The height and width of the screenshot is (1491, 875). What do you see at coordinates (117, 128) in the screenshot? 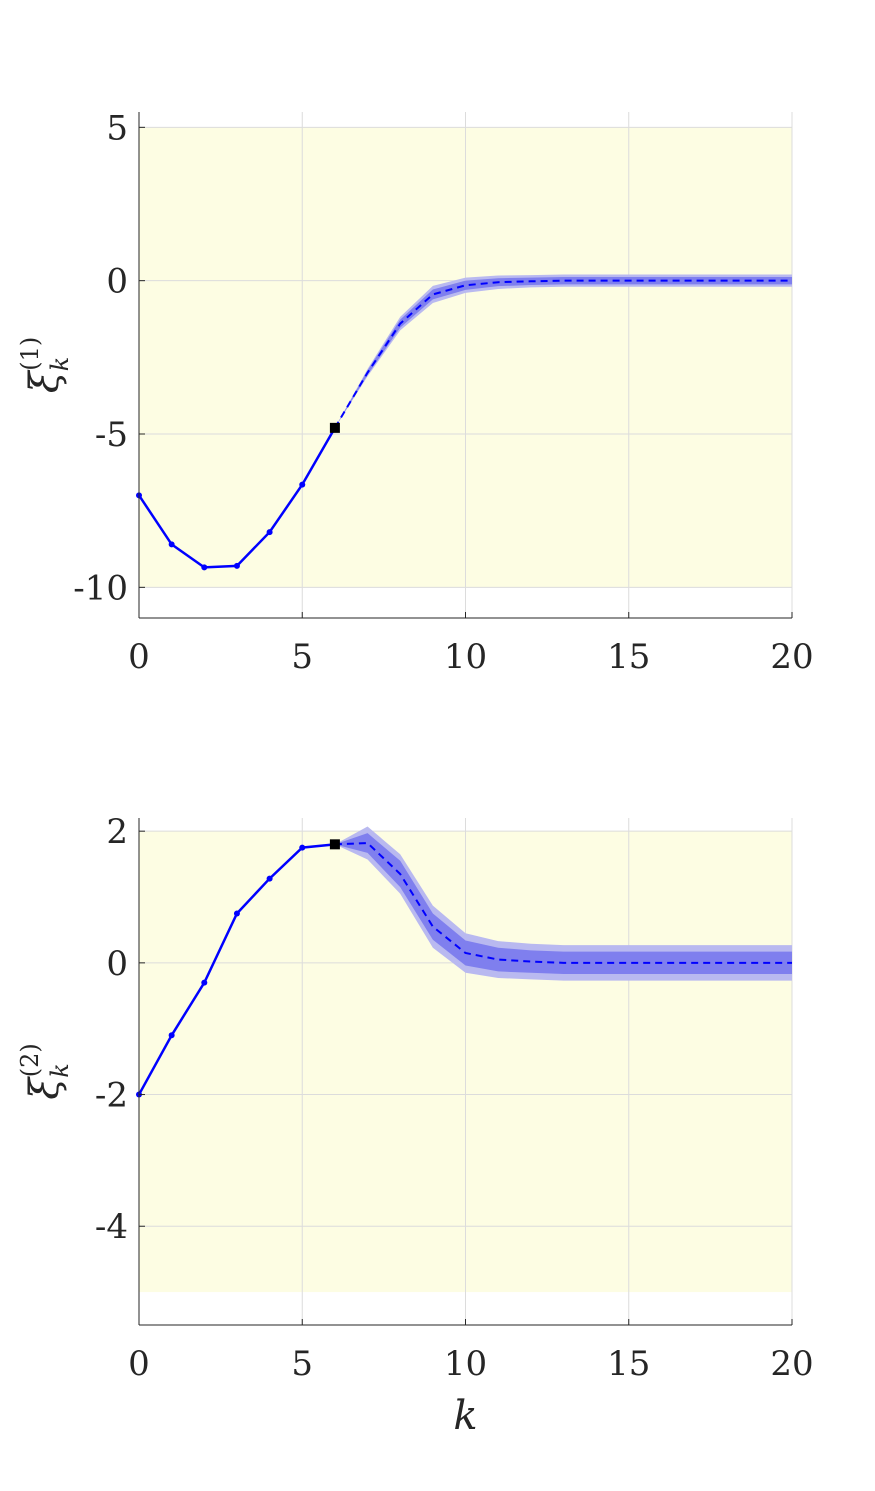
I see `y-tick-label: 5` at bounding box center [117, 128].